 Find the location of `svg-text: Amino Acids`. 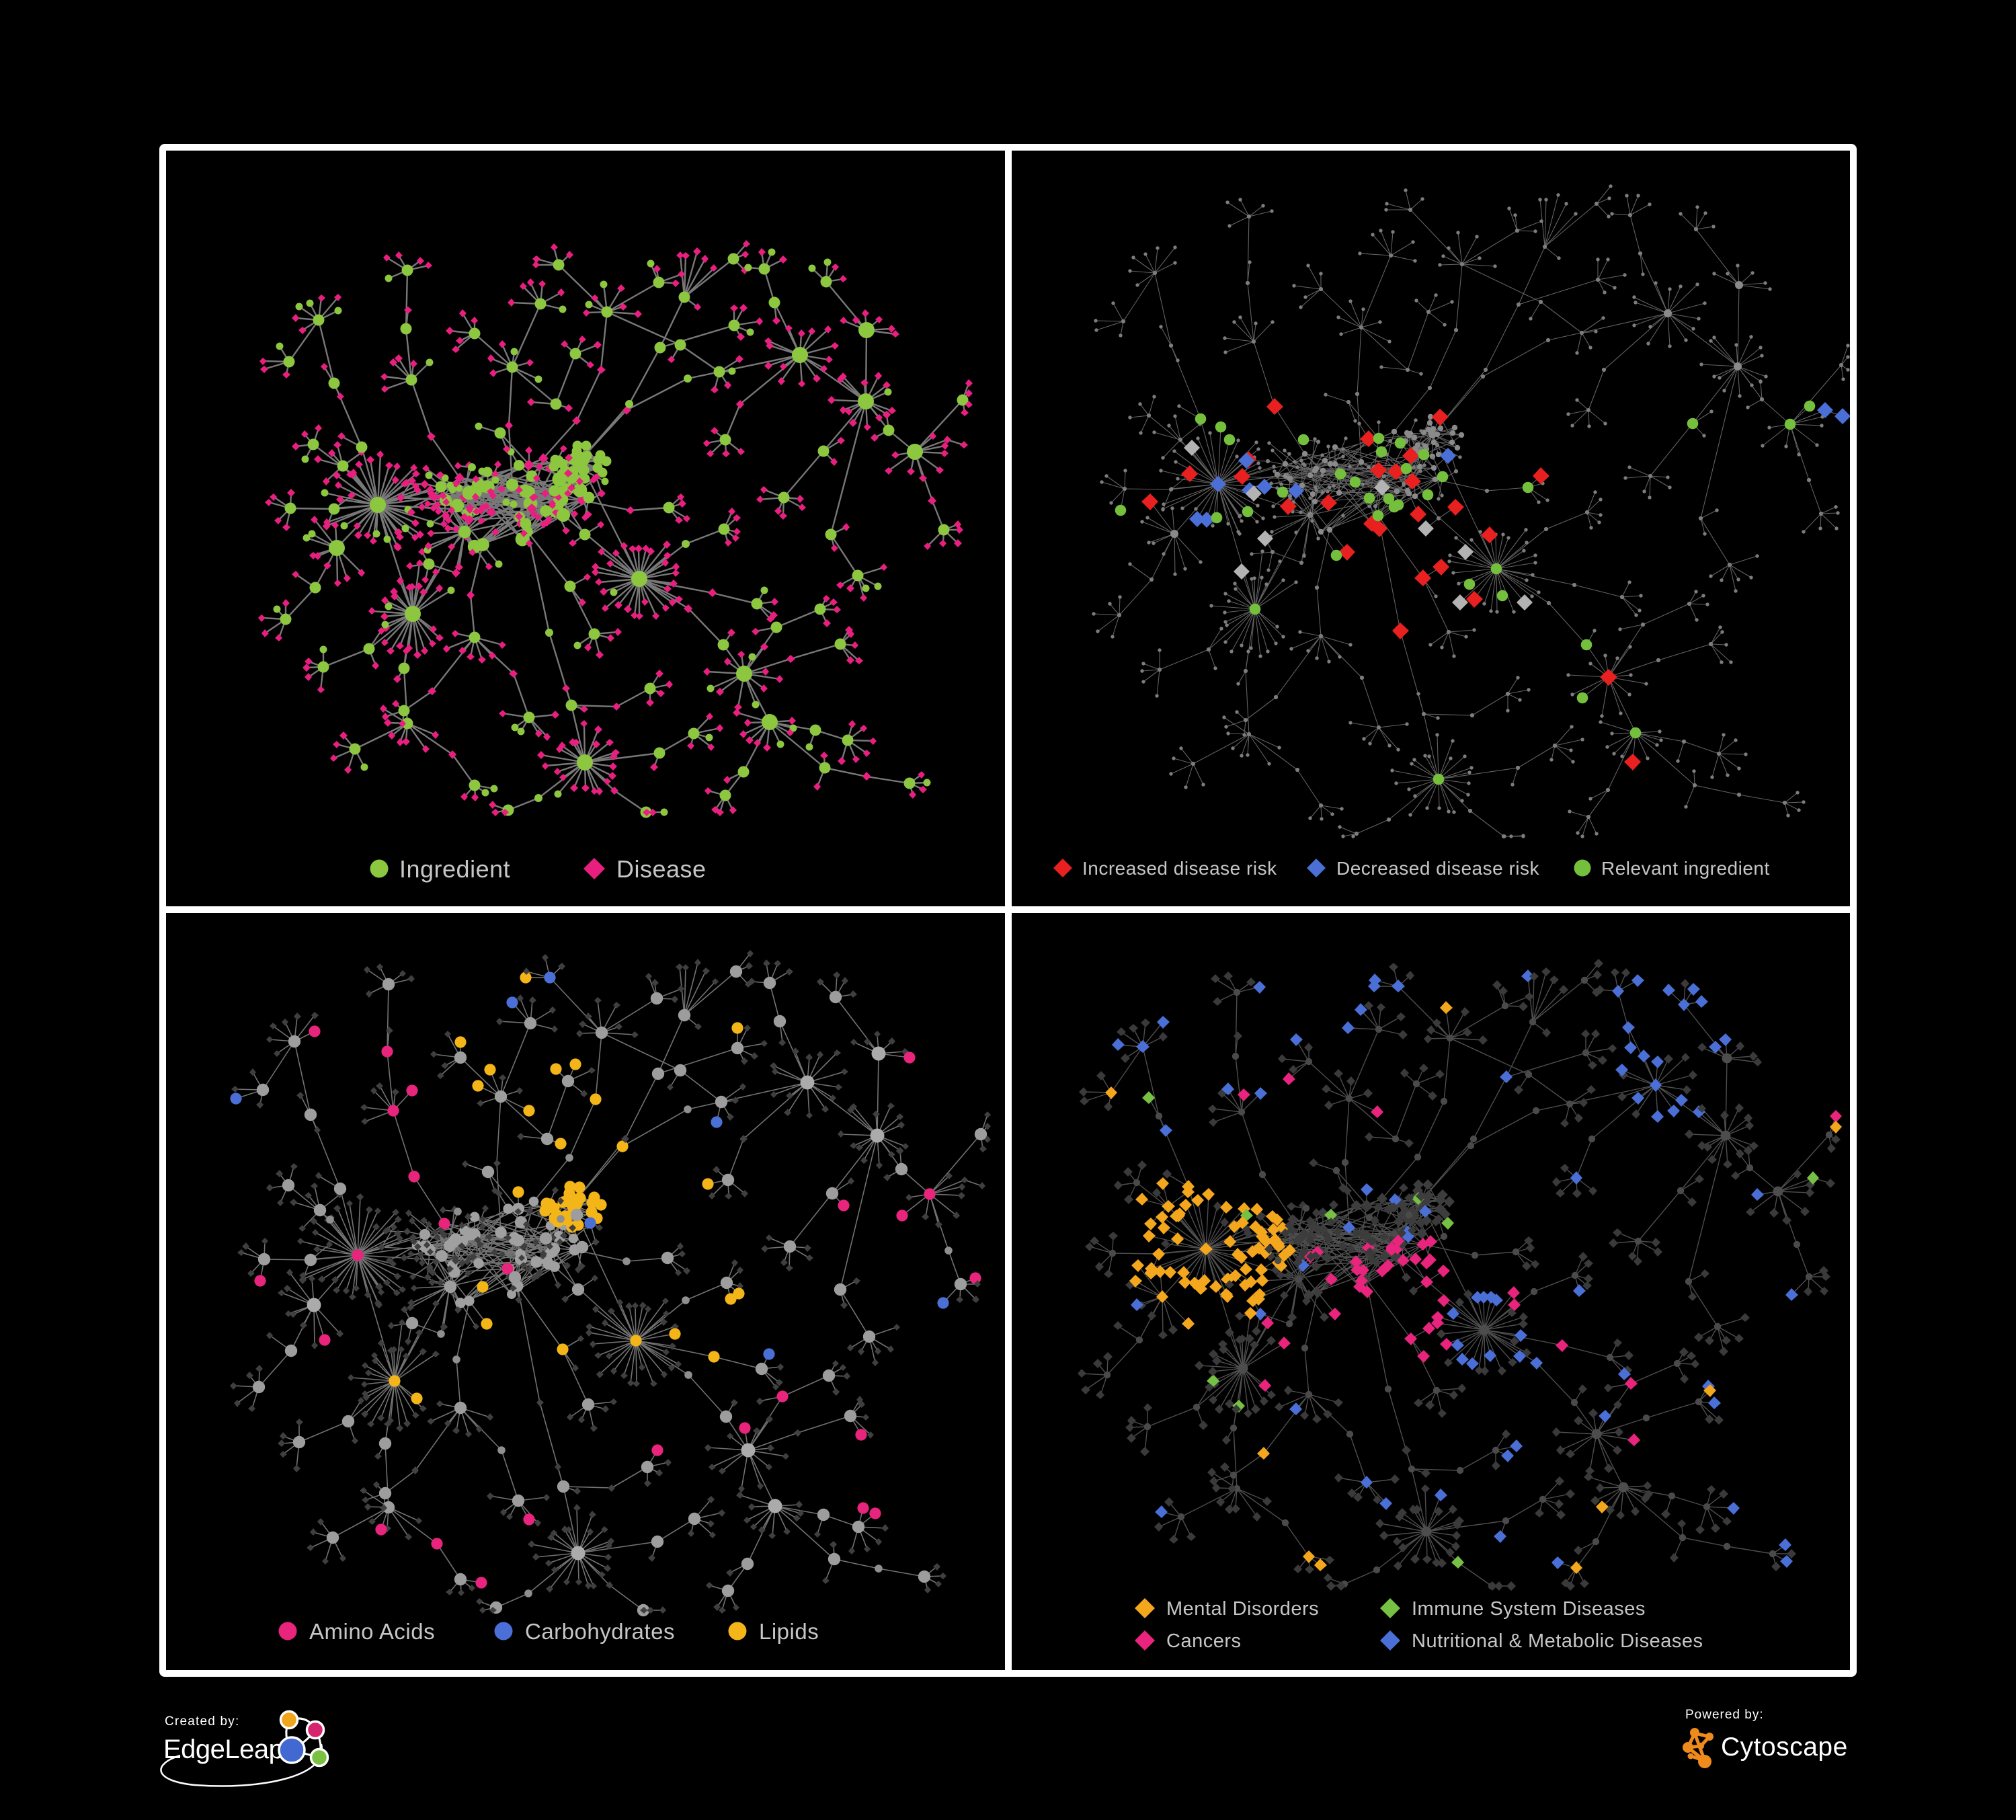

svg-text: Amino Acids is located at coordinates (372, 1631).